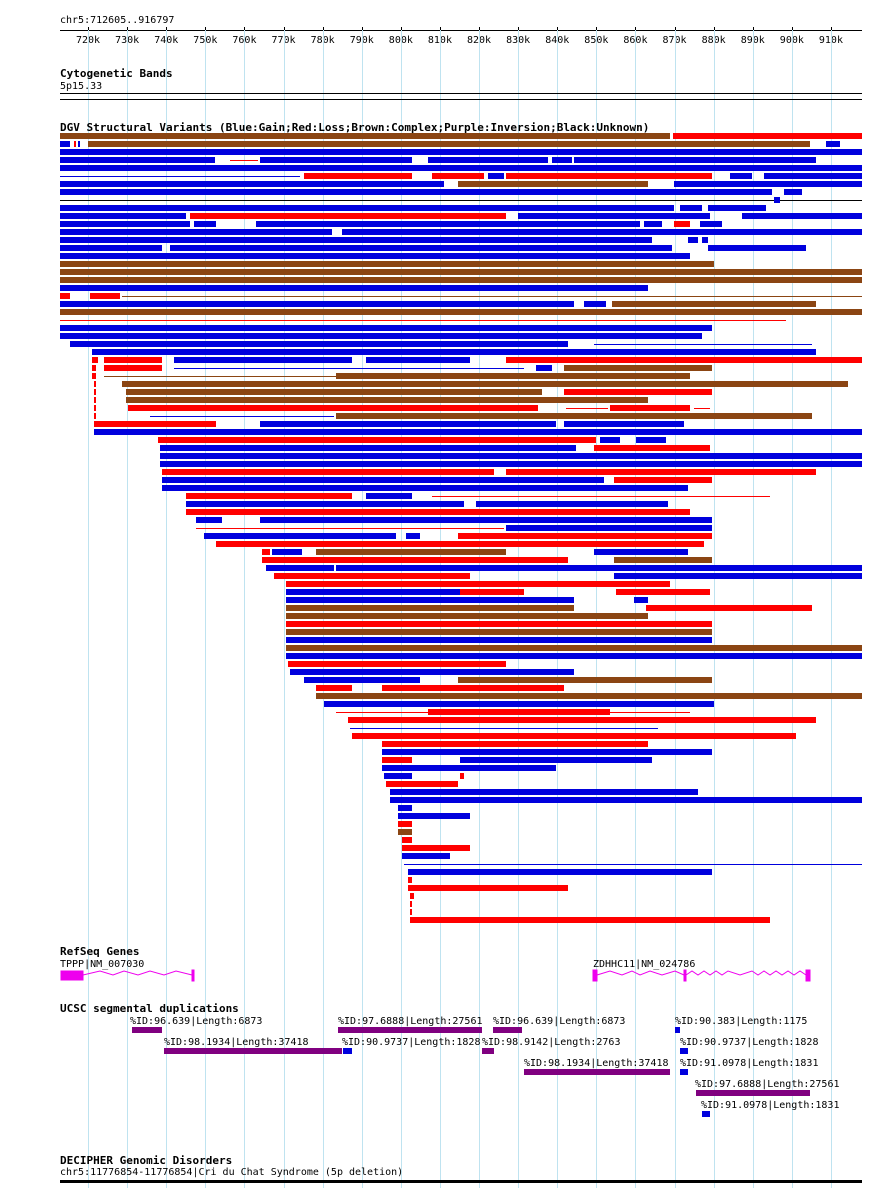 This screenshot has height=1188, width=890. What do you see at coordinates (102, 964) in the screenshot?
I see `gene-label-tppp: TPPP|NM_007030` at bounding box center [102, 964].